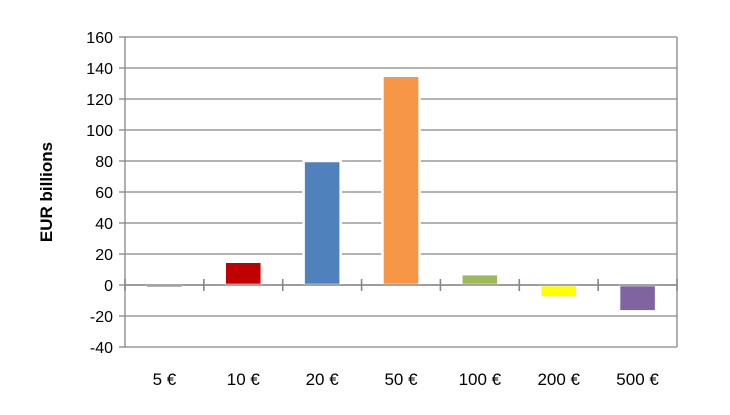  What do you see at coordinates (101, 348) in the screenshot?
I see `y-tick-label: -40` at bounding box center [101, 348].